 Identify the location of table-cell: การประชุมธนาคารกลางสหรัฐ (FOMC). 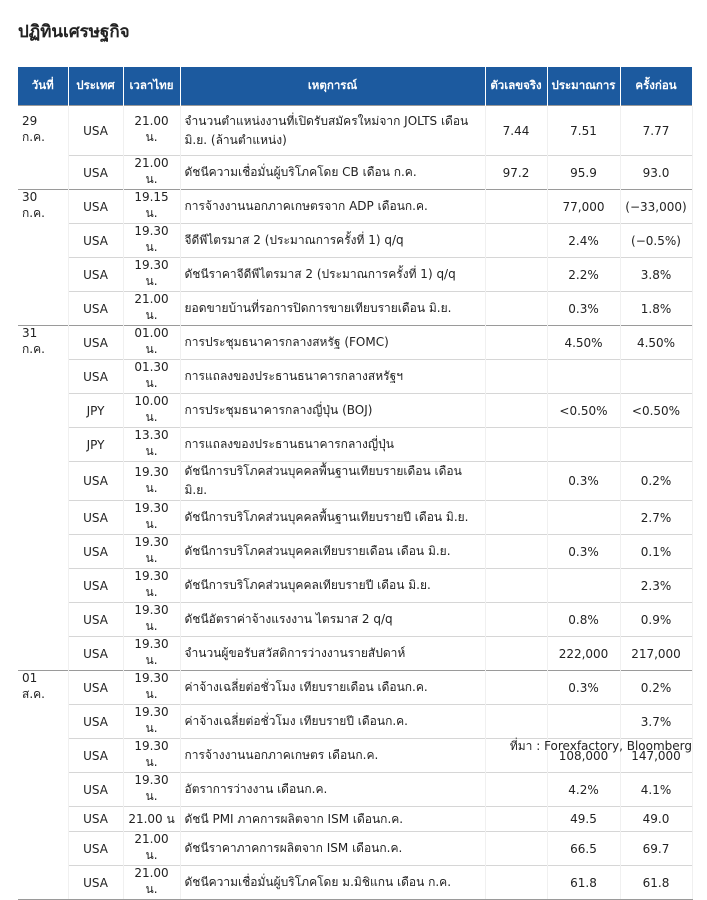
(333, 342).